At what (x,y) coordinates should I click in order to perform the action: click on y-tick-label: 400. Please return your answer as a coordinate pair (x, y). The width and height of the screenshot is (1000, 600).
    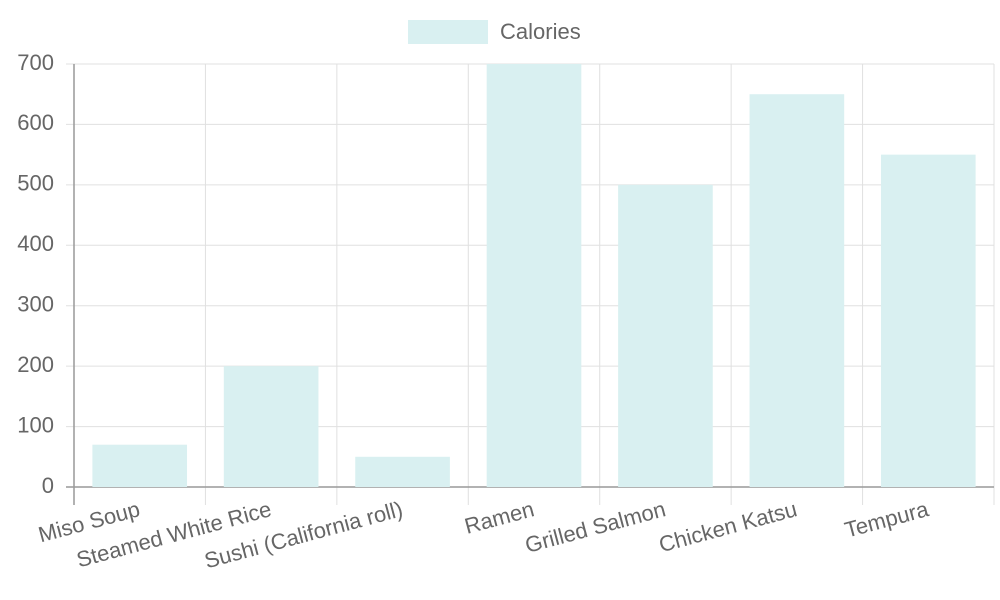
    Looking at the image, I should click on (35, 243).